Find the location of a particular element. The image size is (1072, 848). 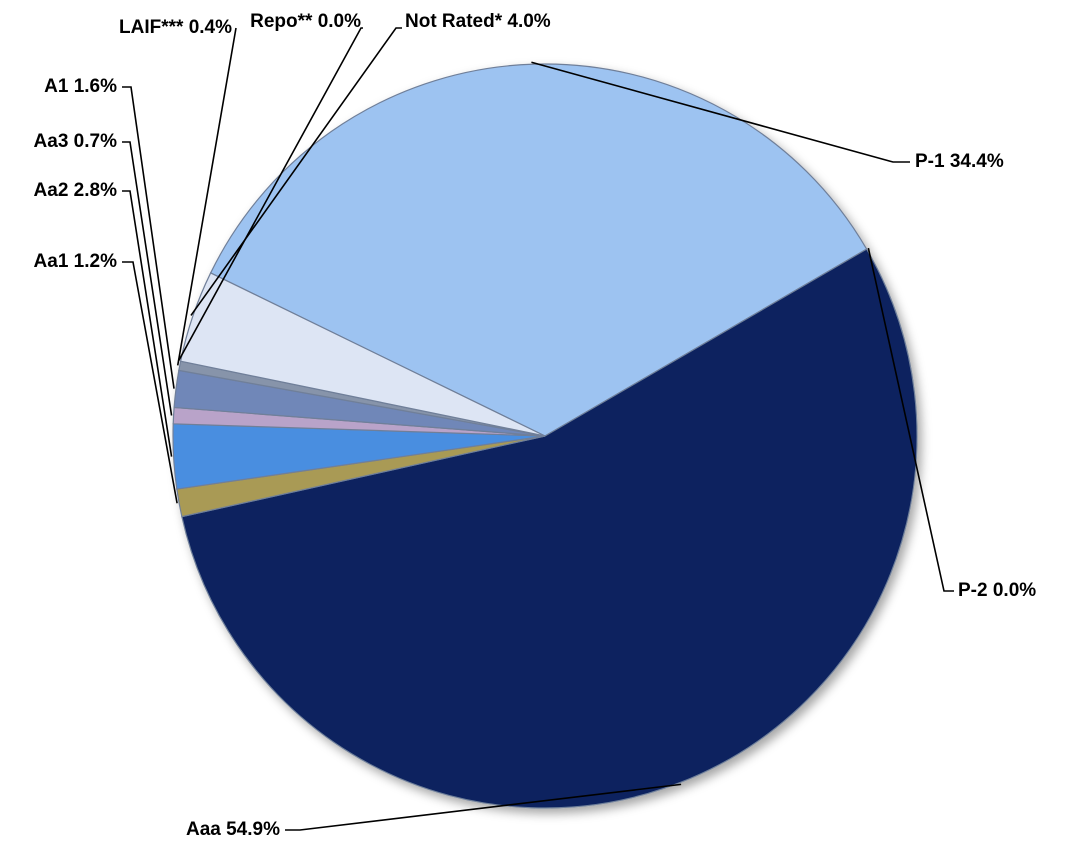

label-not-rated: Not Rated* 4.0% is located at coordinates (478, 21).